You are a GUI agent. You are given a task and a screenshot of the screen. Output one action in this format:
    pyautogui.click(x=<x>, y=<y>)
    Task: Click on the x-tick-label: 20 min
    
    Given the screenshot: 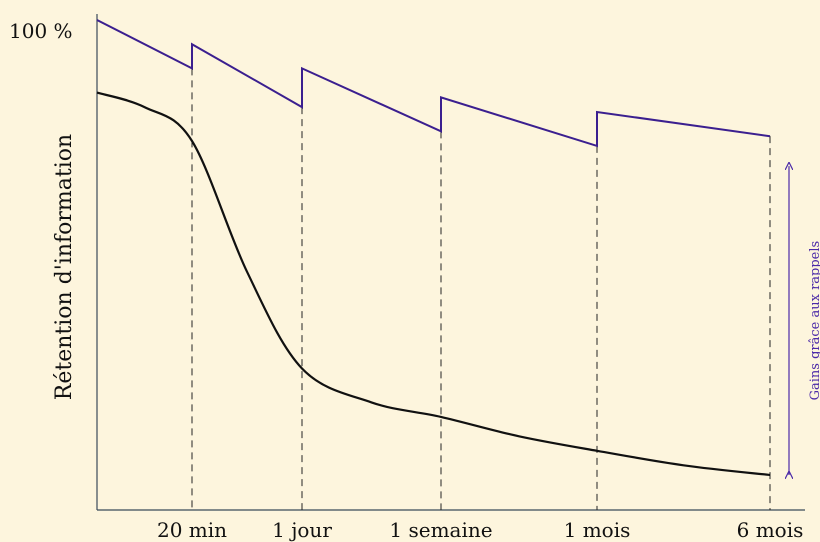 What is the action you would take?
    pyautogui.click(x=192, y=530)
    